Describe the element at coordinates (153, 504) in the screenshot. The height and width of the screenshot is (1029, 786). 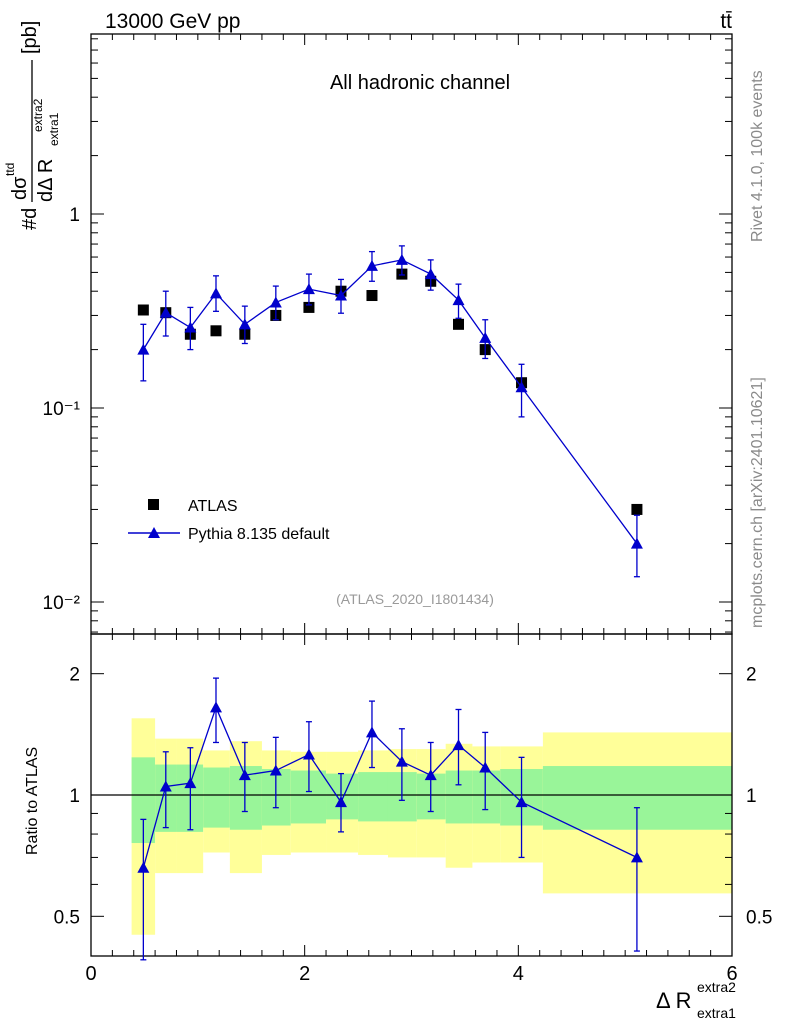
I see `legend-atlas-marker` at that location.